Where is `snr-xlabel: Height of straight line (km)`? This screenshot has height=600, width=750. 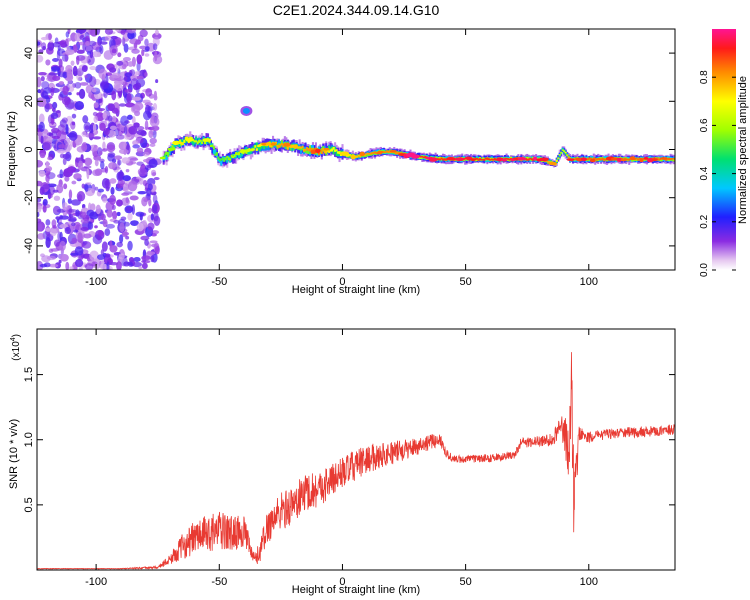
snr-xlabel: Height of straight line (km) is located at coordinates (356, 590).